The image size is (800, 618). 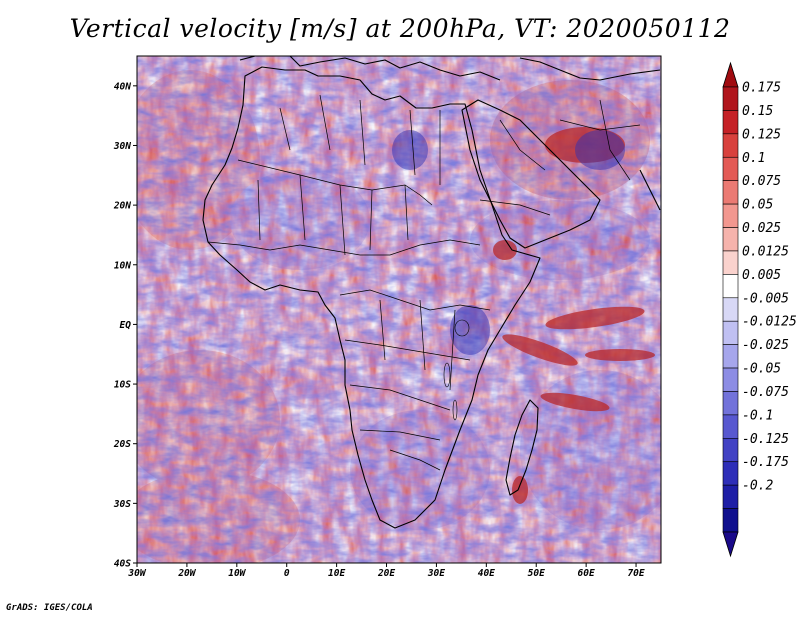 What do you see at coordinates (136, 573) in the screenshot?
I see `x-tick-label: 30W` at bounding box center [136, 573].